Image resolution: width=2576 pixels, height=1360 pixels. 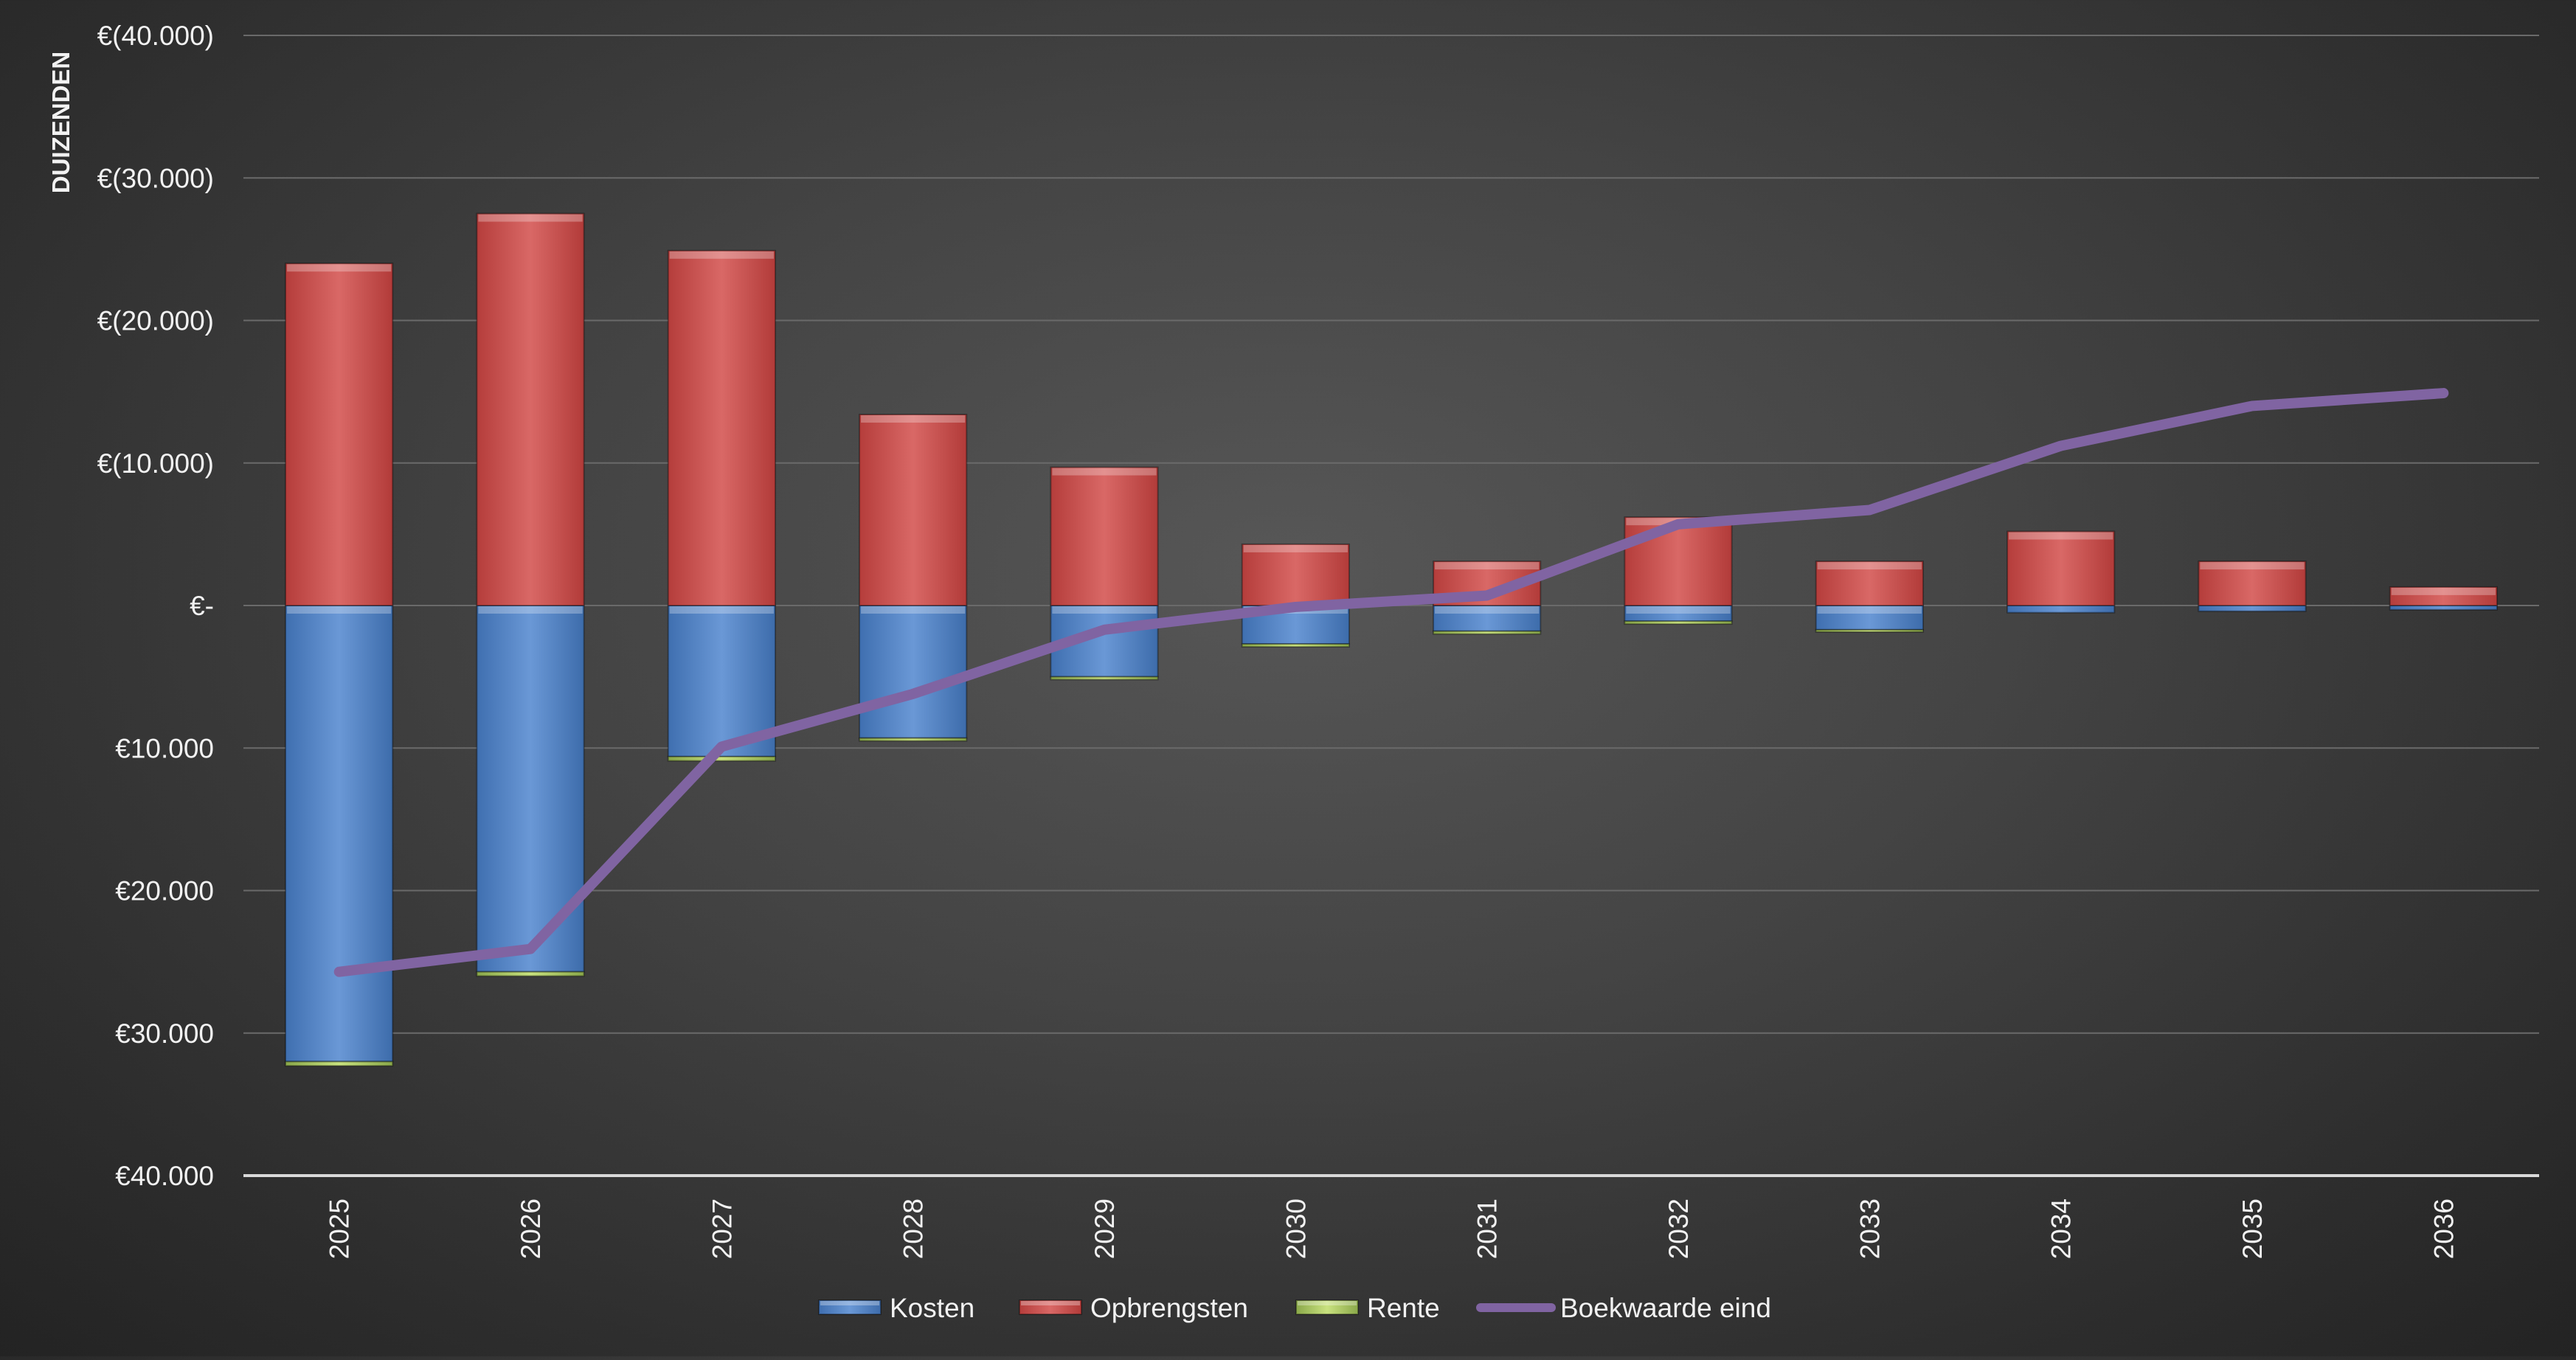 What do you see at coordinates (1666, 1308) in the screenshot?
I see `legend-label: Boekwaarde eind` at bounding box center [1666, 1308].